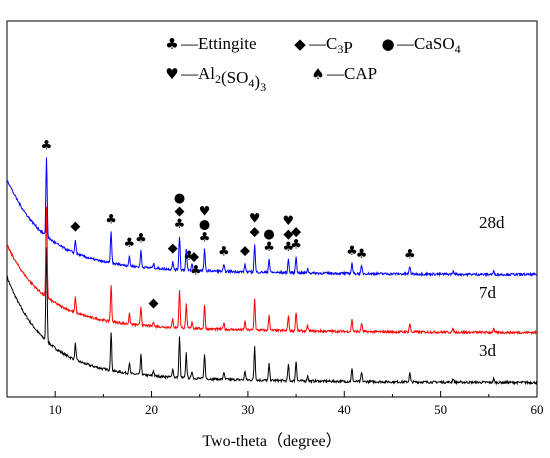 This screenshot has height=458, width=550. Describe the element at coordinates (440, 409) in the screenshot. I see `x-tick-label: 50` at that location.